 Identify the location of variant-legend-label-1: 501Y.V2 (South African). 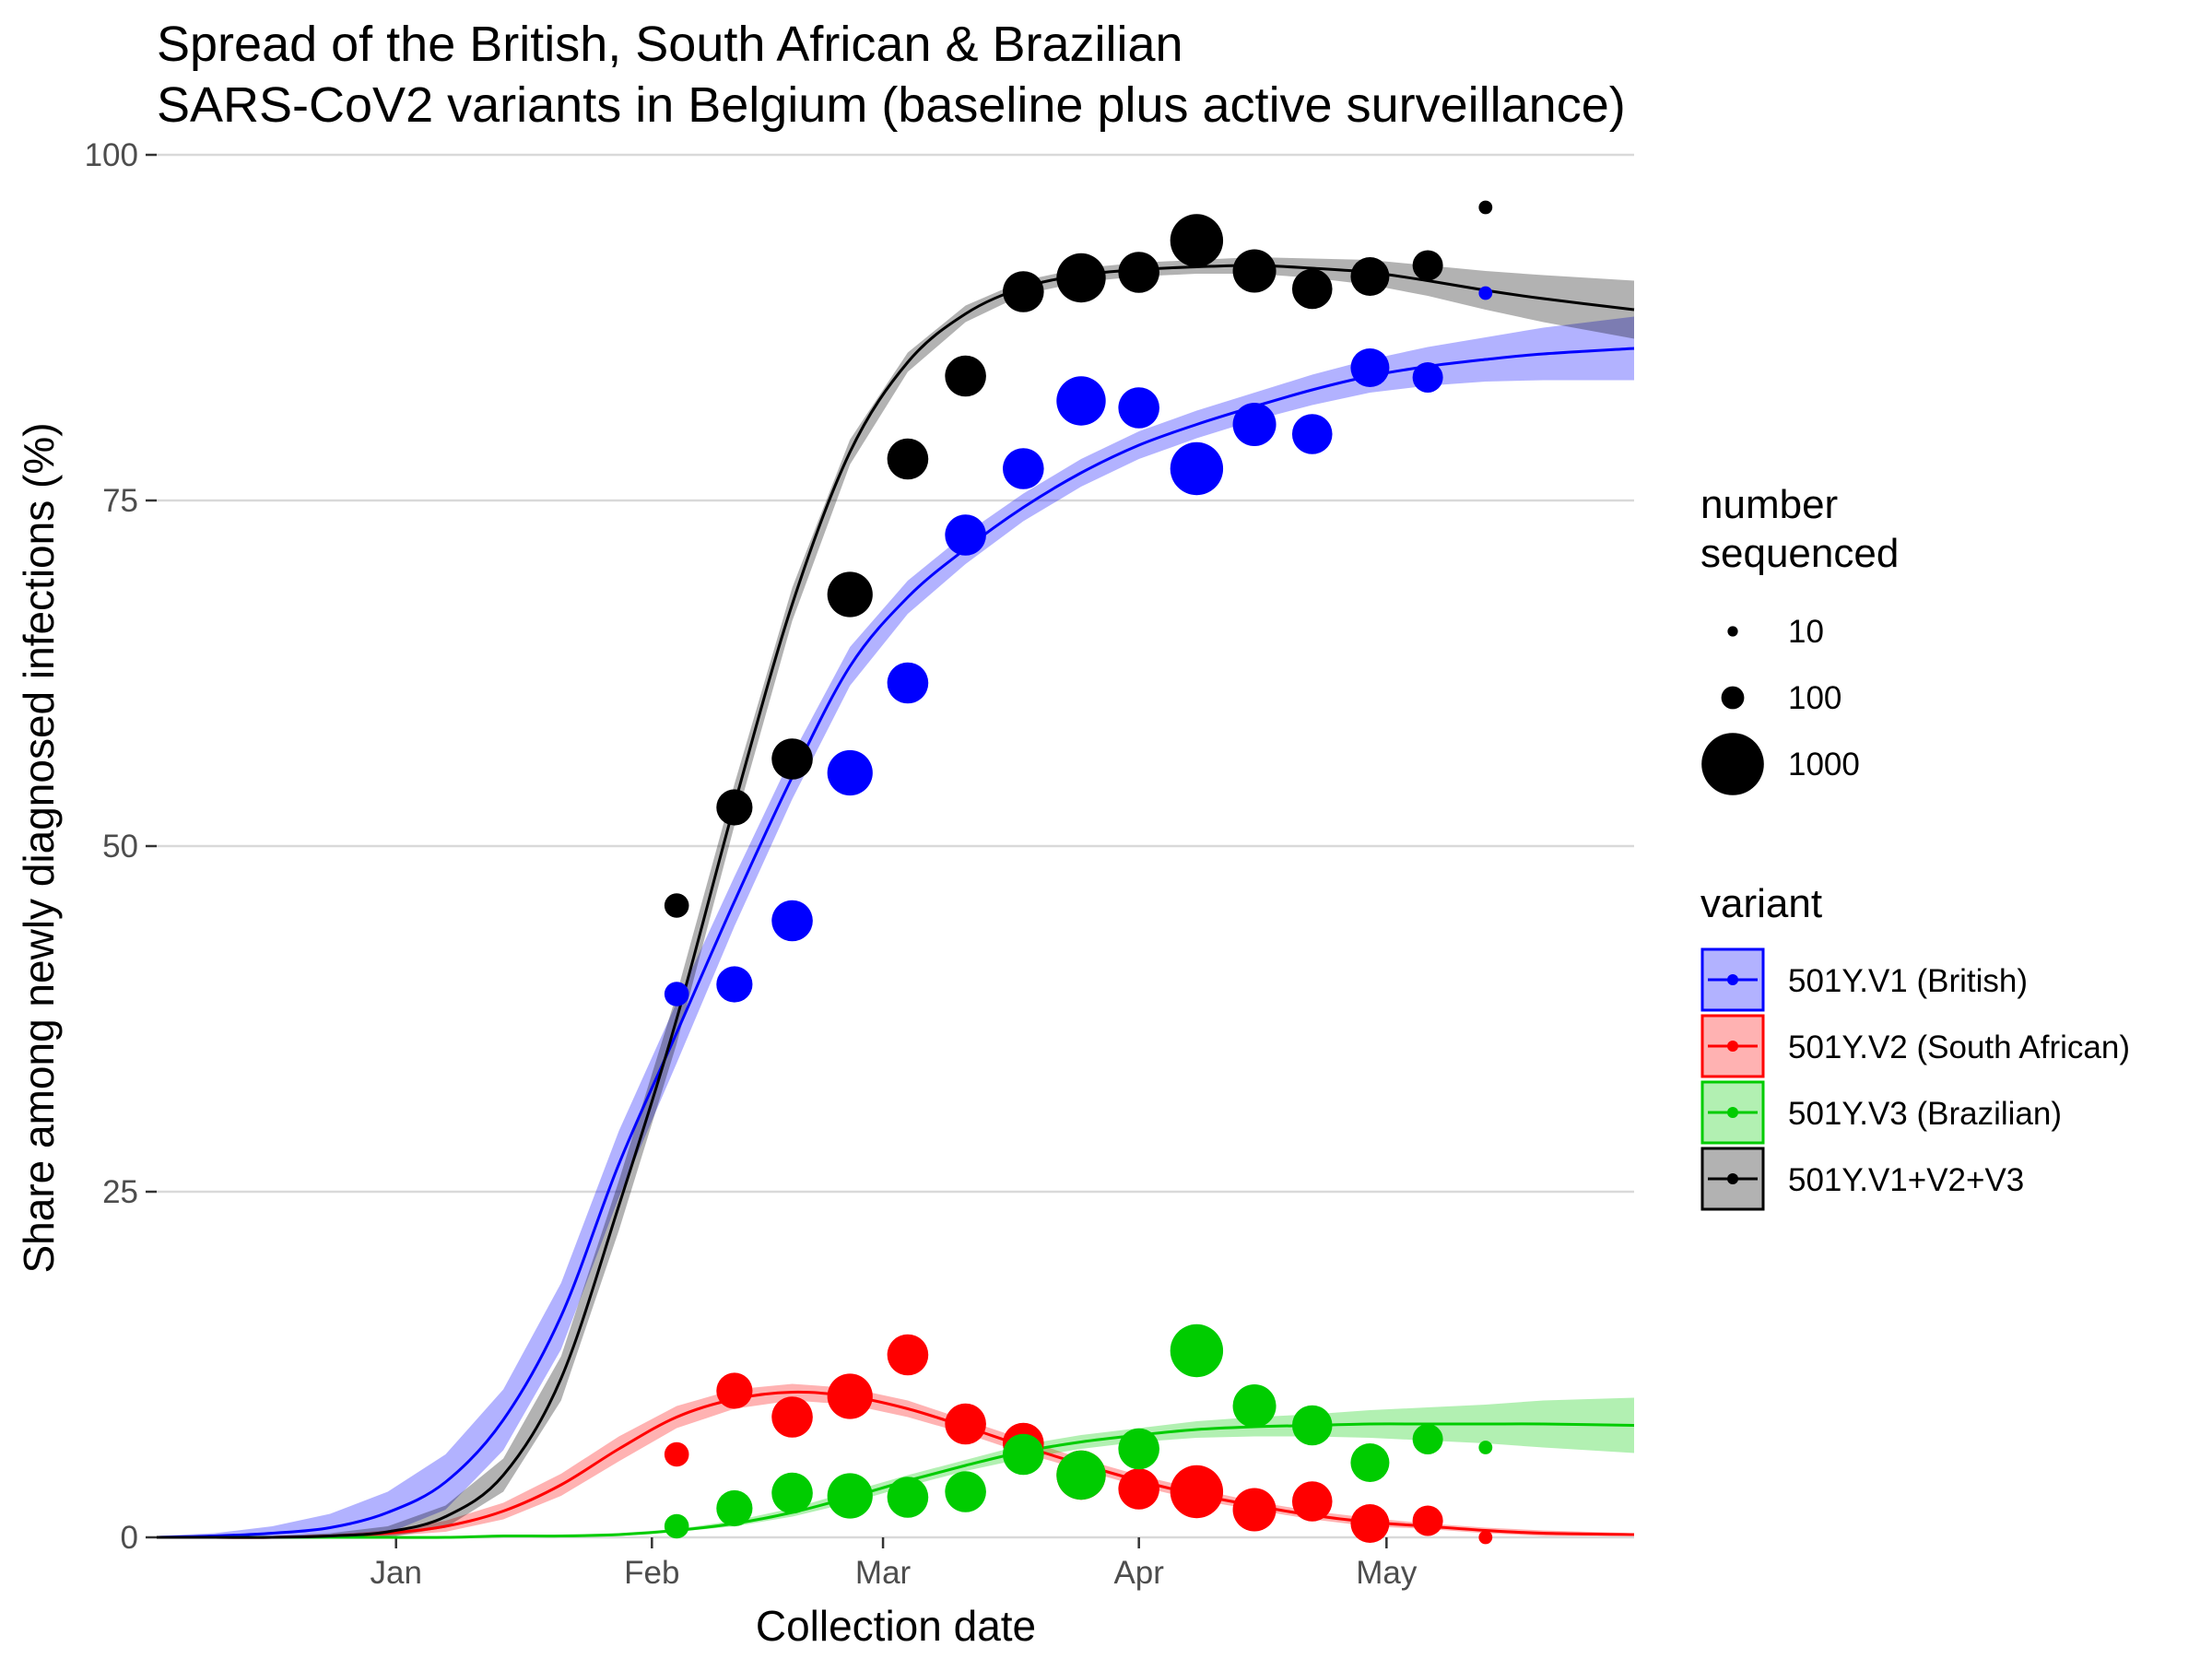
(1959, 1047).